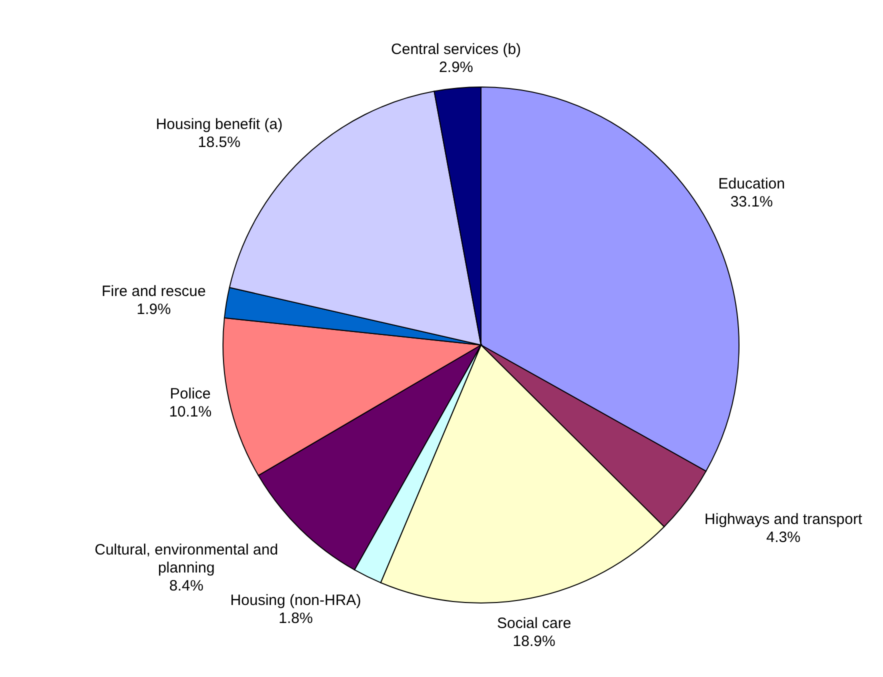 The image size is (883, 677). Describe the element at coordinates (534, 641) in the screenshot. I see `data-label: 18.9%` at that location.